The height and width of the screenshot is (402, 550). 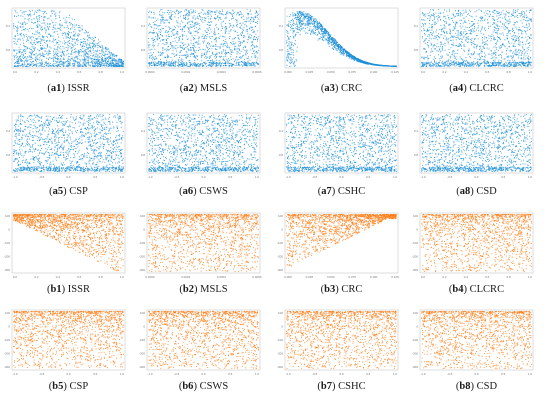 I want to click on plot-frame, so click(x=203, y=38).